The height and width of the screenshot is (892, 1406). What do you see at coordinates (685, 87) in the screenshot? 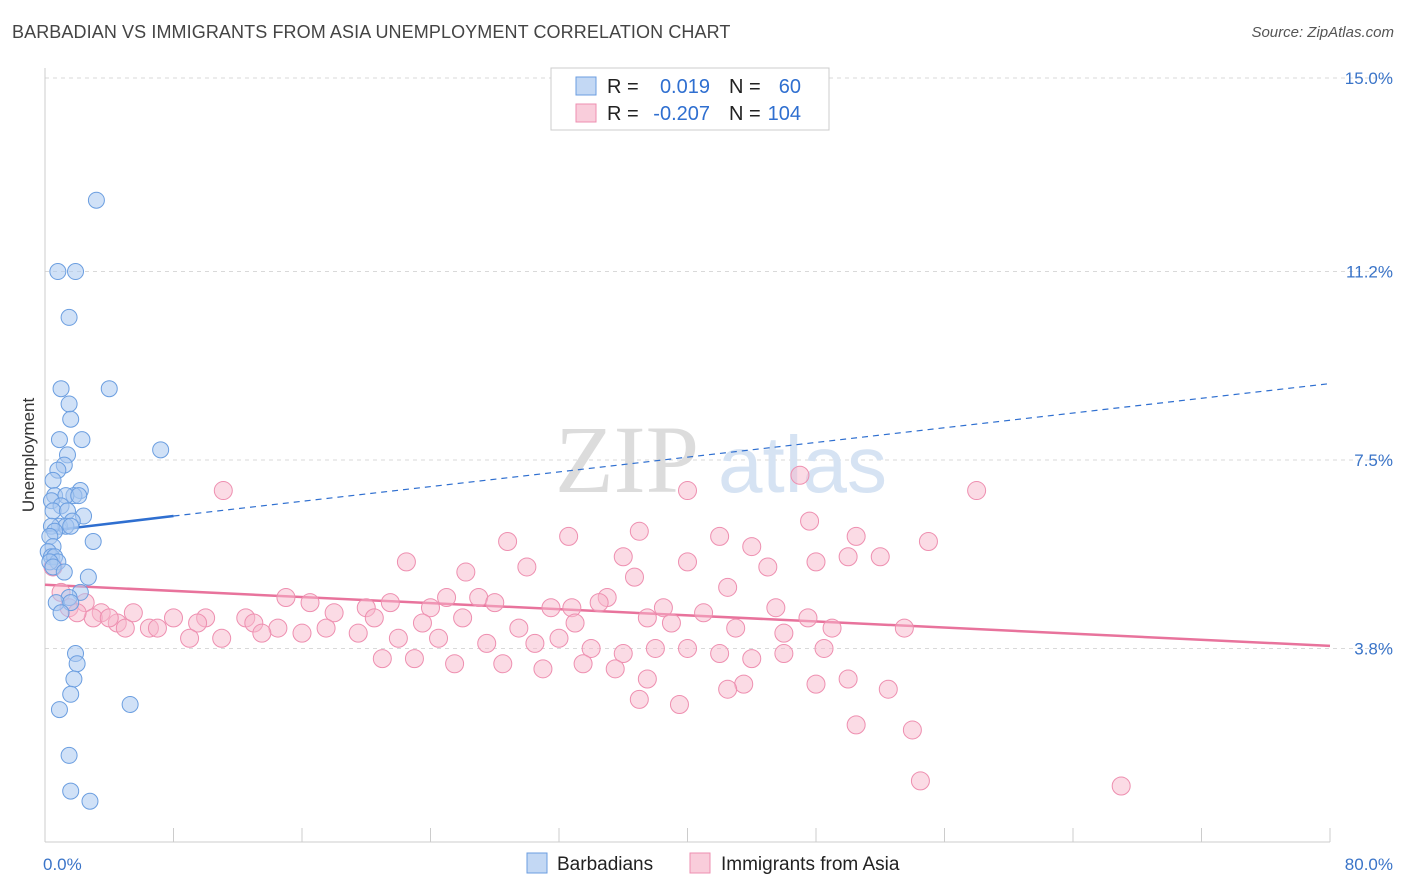
I see `legend-r-value: 0.019` at bounding box center [685, 87].